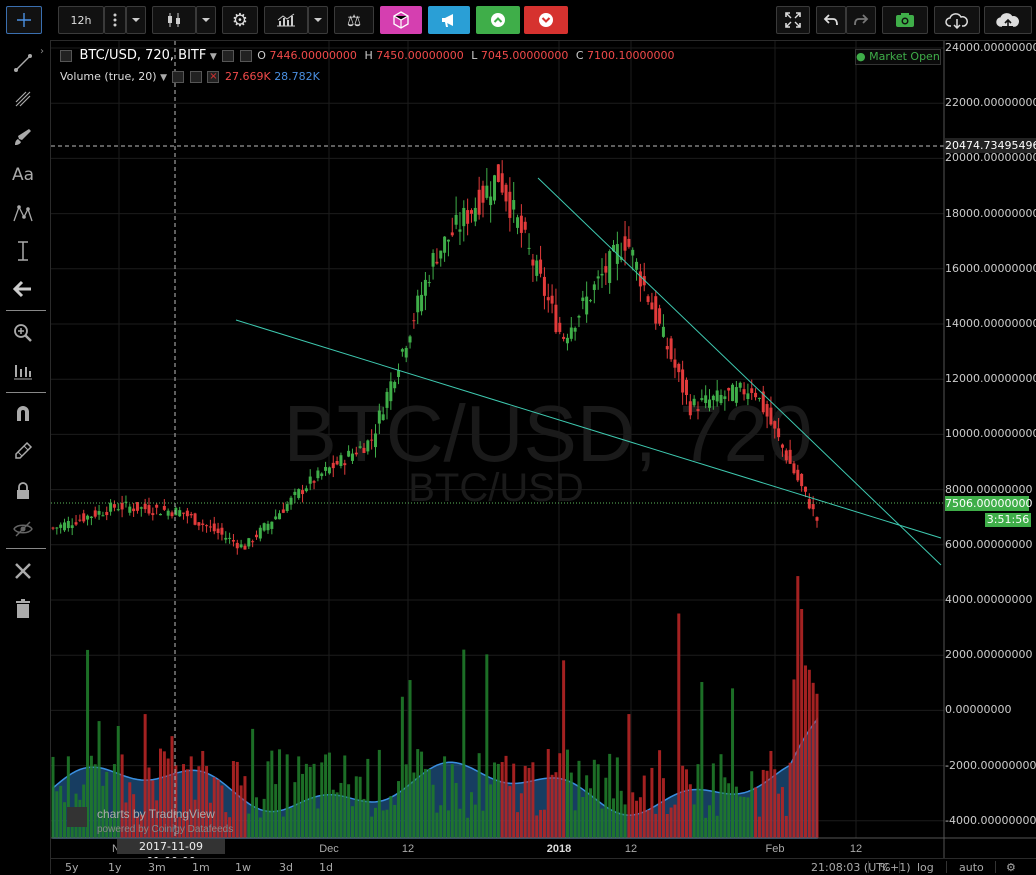 Image resolution: width=1036 pixels, height=875 pixels. I want to click on price-tick-label: 22000.00000000, so click(990, 103).